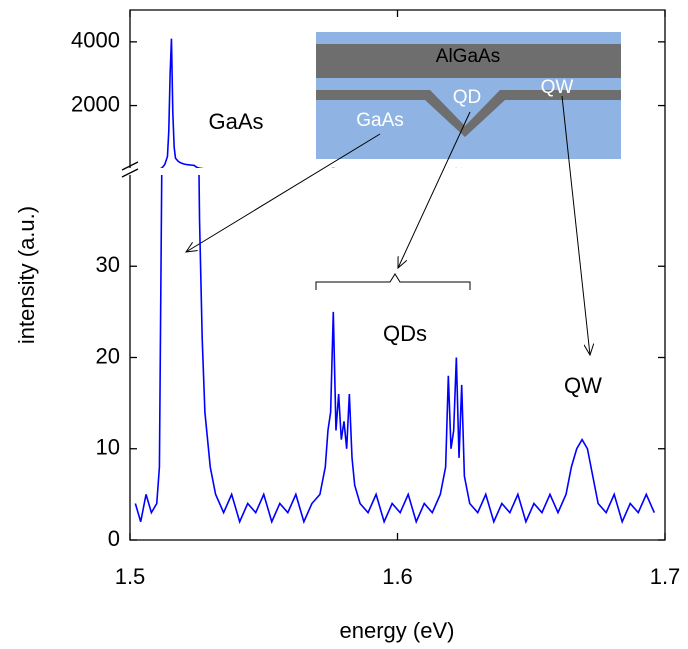 This screenshot has height=649, width=688. I want to click on axis-break, so click(130, 169).